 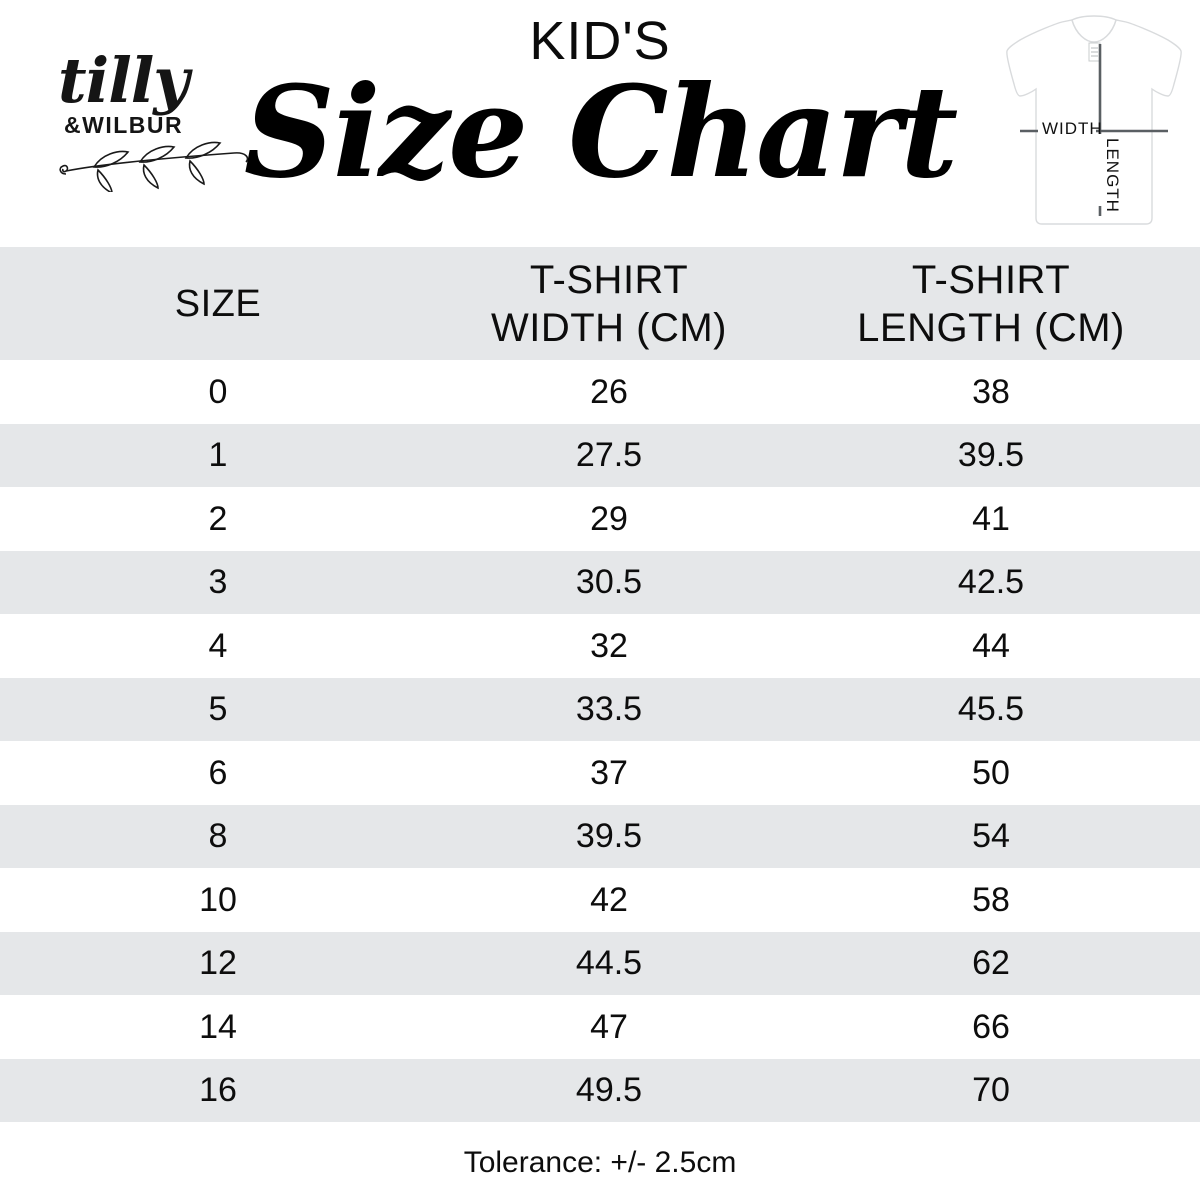 I want to click on tshirt-diagram: WIDTH LENGTH, so click(x=1094, y=120).